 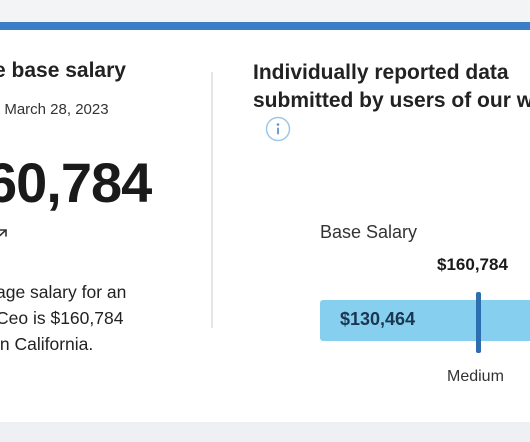 What do you see at coordinates (472, 264) in the screenshot?
I see `marker-value-label: $160,784` at bounding box center [472, 264].